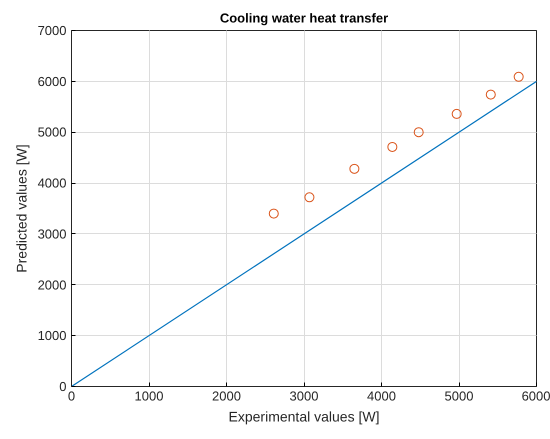 The height and width of the screenshot is (439, 550). I want to click on y-tick-label: 0, so click(63, 386).